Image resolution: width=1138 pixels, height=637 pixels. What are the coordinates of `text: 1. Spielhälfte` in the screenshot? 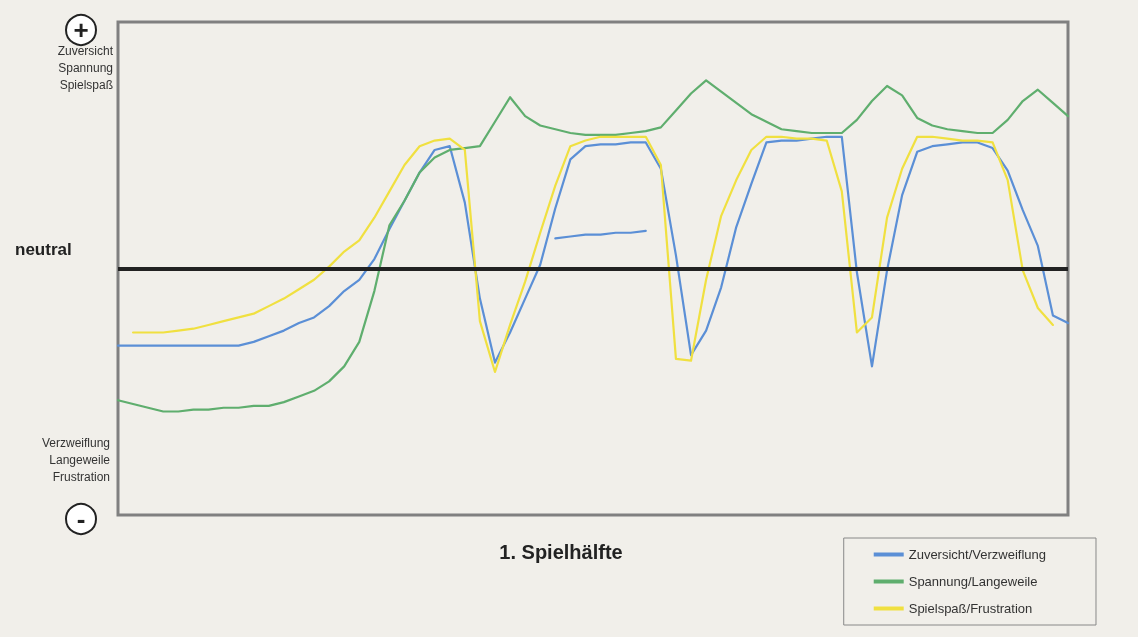 It's located at (561, 552).